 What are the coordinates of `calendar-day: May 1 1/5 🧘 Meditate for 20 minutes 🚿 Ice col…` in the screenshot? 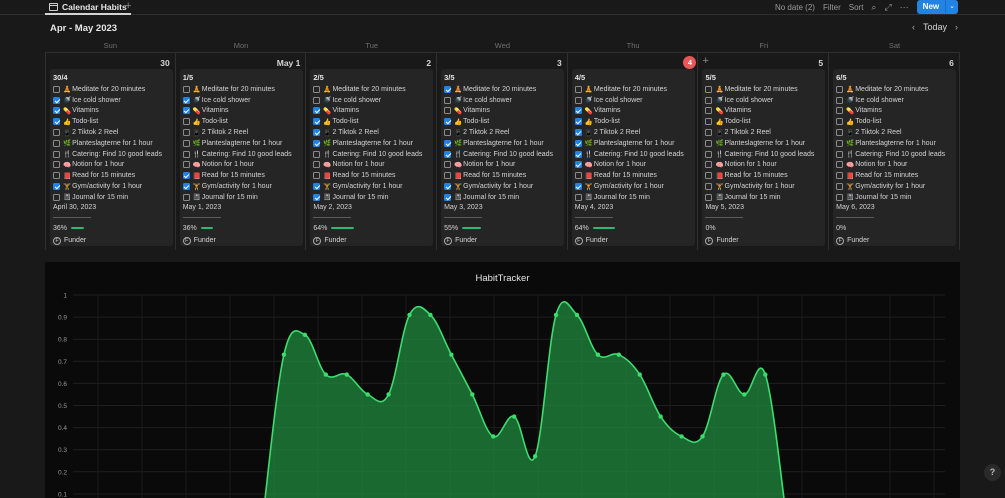 It's located at (241, 151).